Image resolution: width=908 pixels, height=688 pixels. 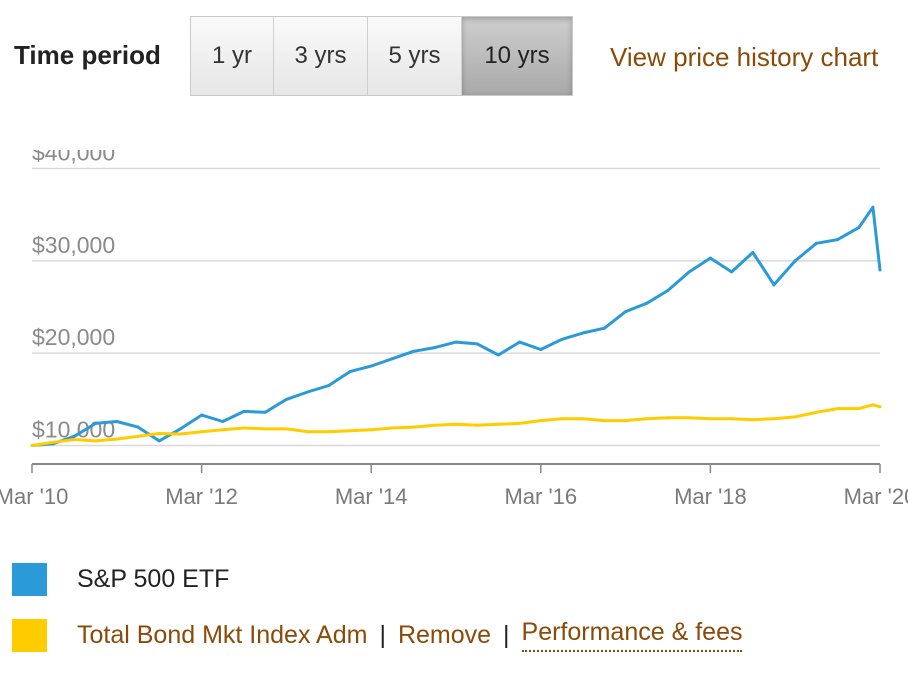 I want to click on x-tick-label: Mar '20, so click(x=876, y=496).